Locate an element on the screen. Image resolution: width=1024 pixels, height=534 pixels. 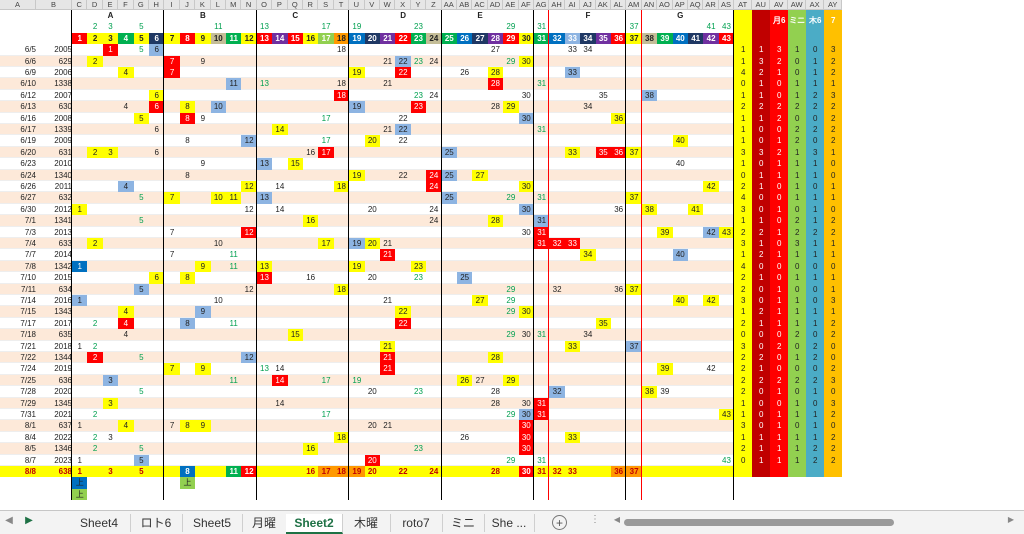
date-cell: 8/8 is located at coordinates (30, 471).